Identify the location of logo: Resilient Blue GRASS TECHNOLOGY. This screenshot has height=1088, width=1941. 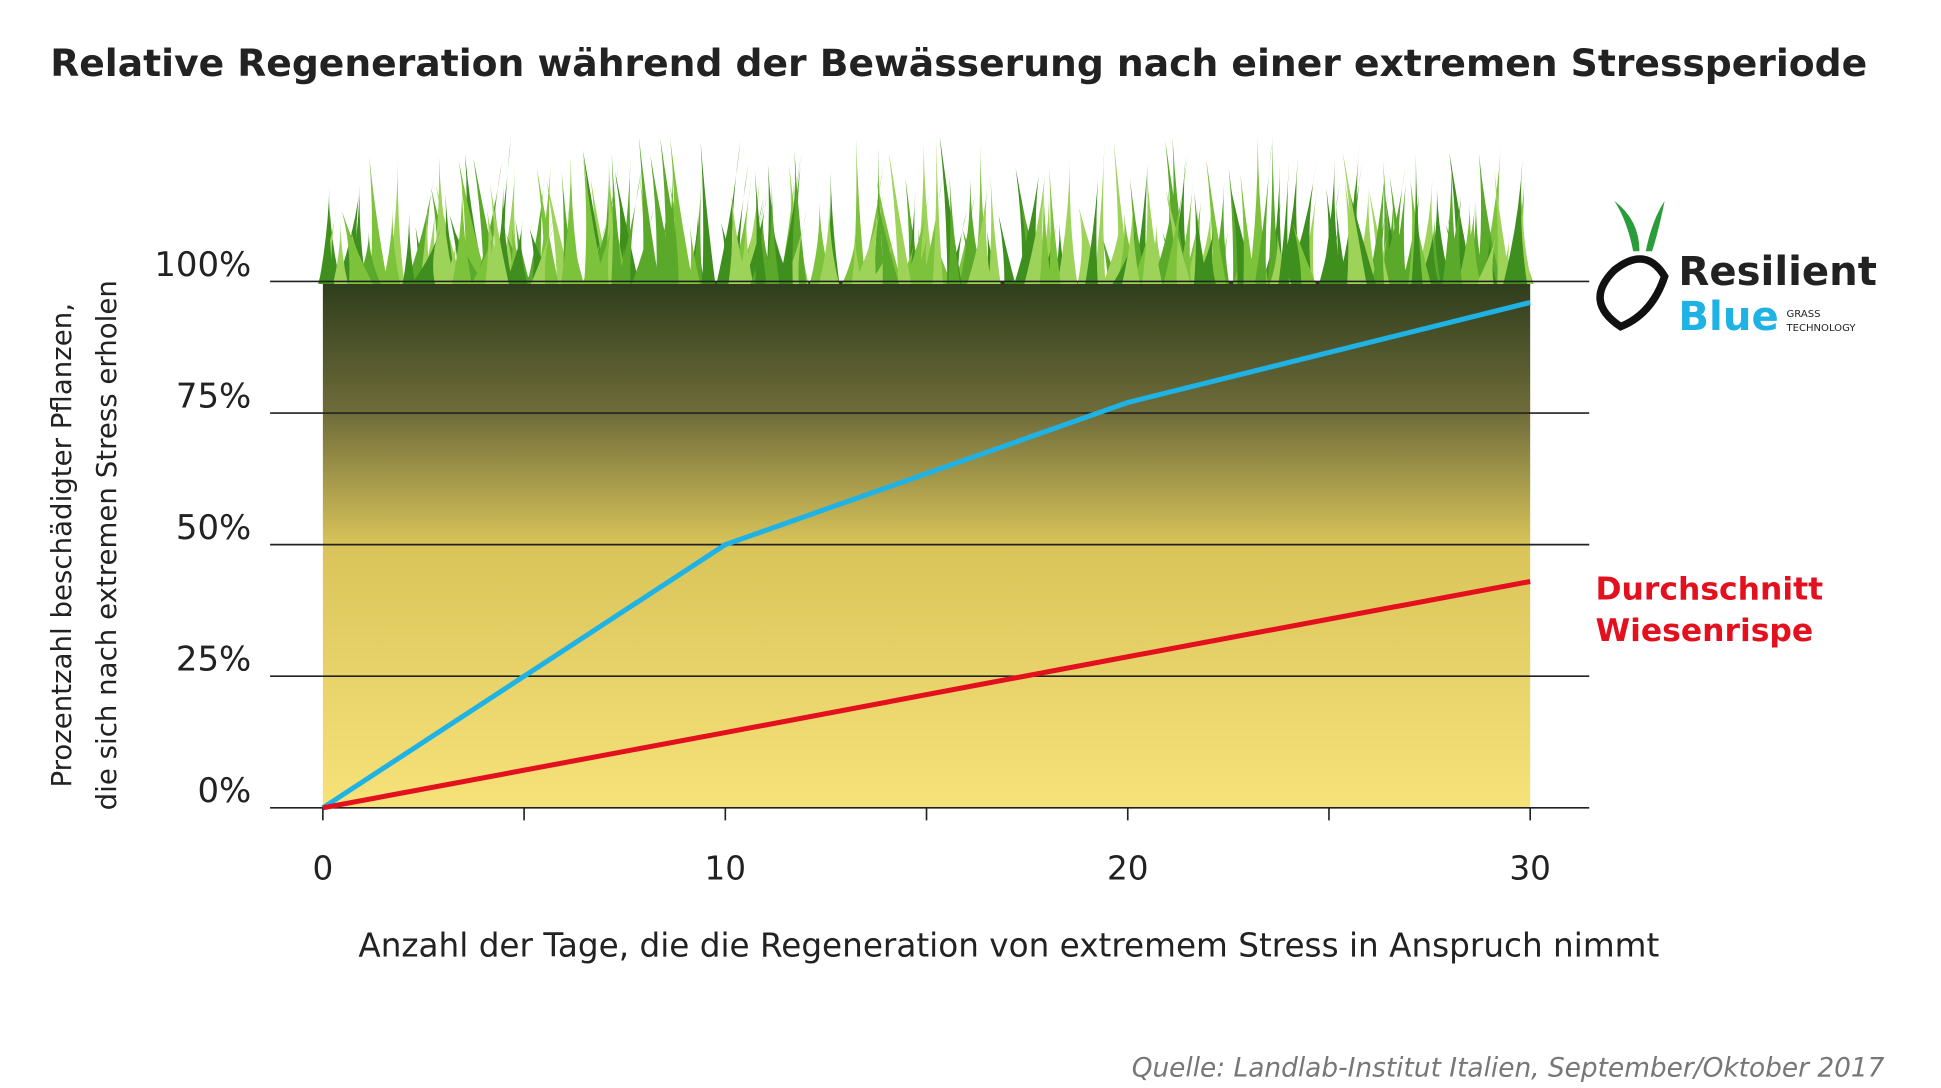
(1736, 270).